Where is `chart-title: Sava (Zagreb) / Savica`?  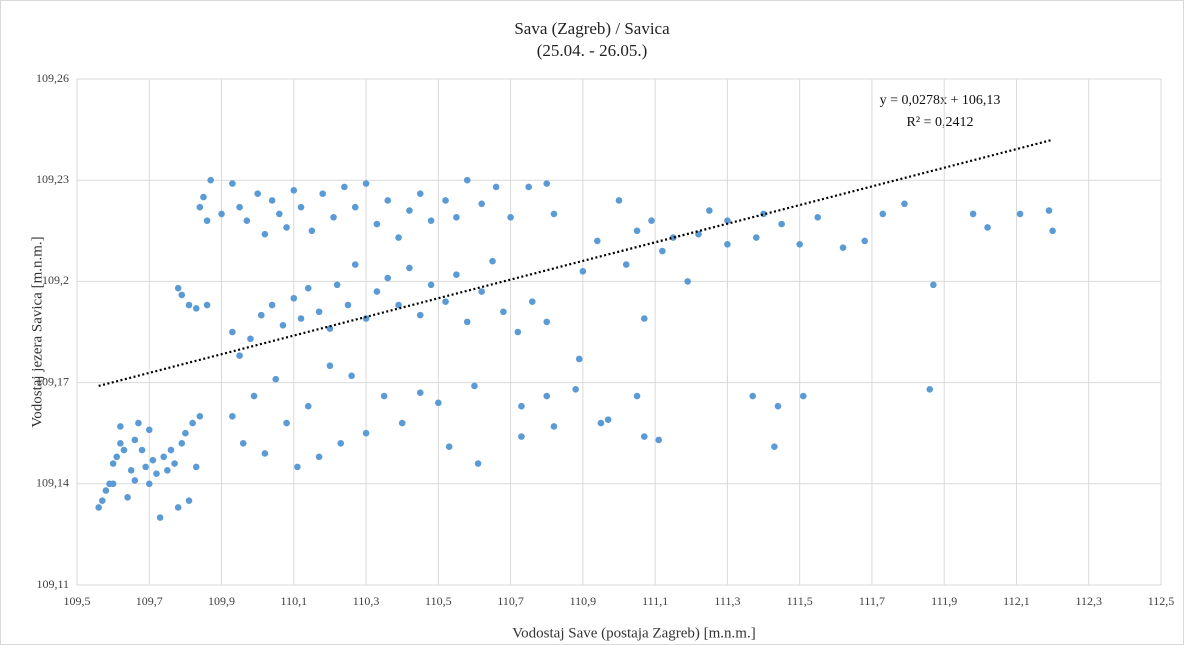
chart-title: Sava (Zagreb) / Savica is located at coordinates (592, 28).